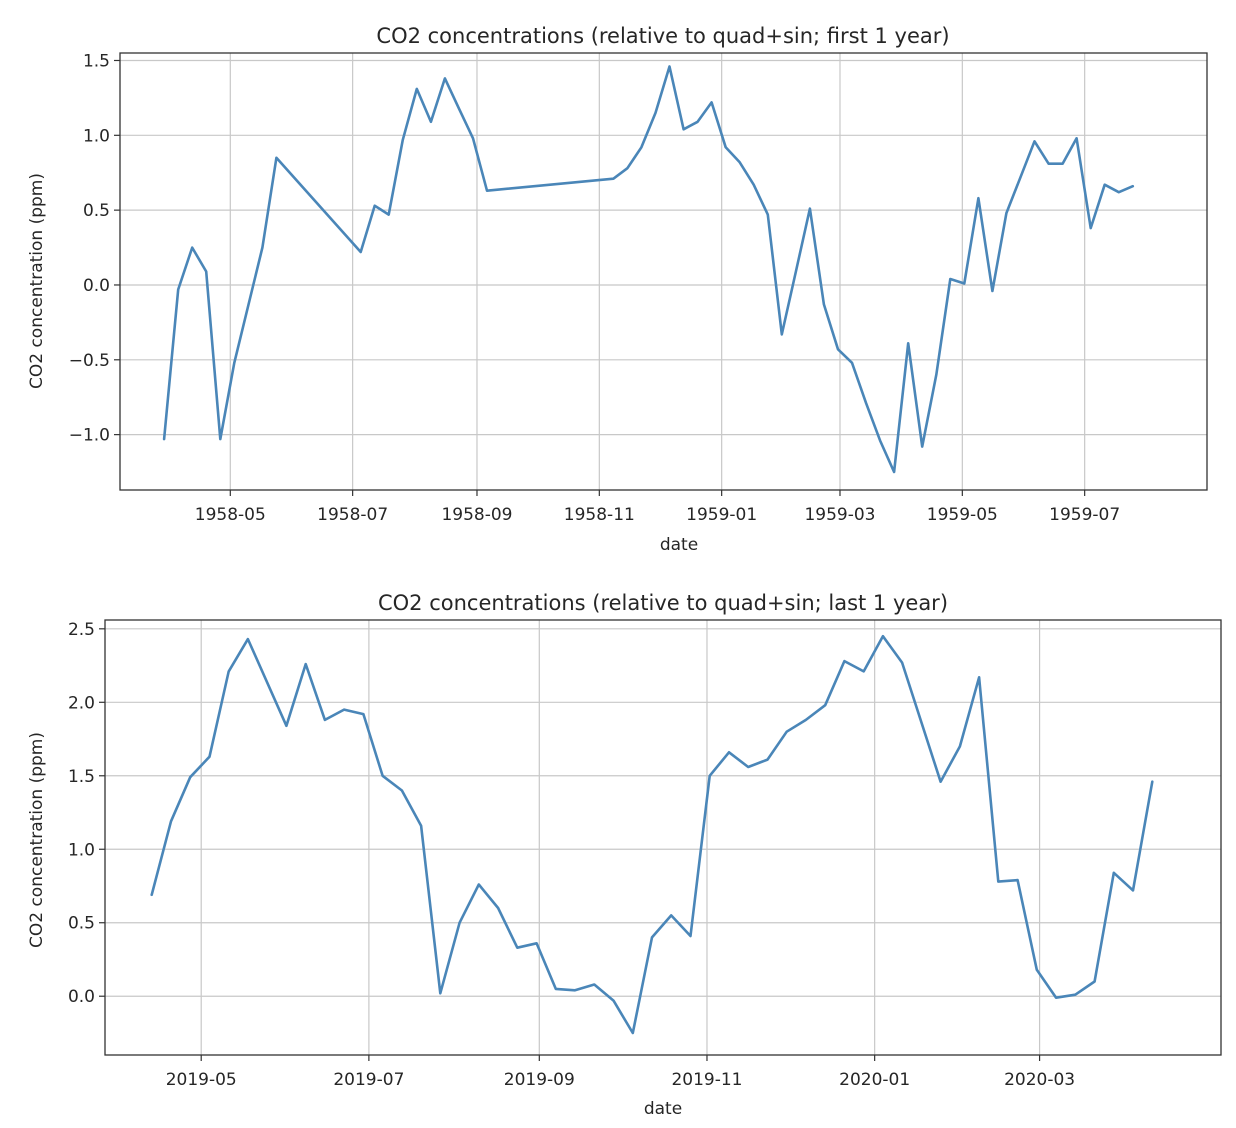 The image size is (1236, 1128). I want to click on x-tick-label: 1959-07, so click(1084, 515).